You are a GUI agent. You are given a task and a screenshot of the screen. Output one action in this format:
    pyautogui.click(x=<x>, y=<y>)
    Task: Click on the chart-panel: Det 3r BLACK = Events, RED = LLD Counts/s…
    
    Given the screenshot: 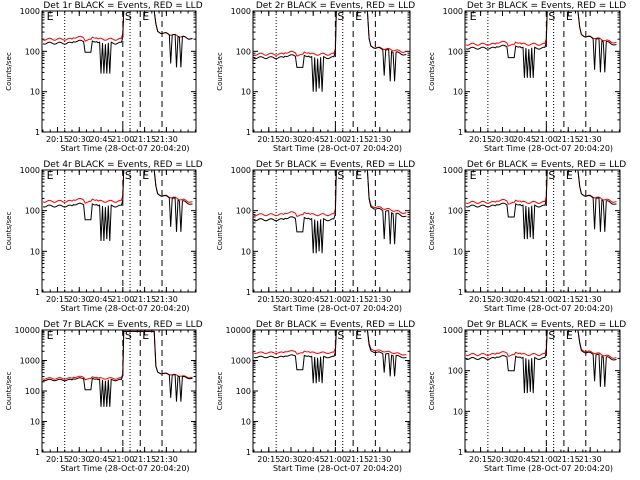 What is the action you would take?
    pyautogui.click(x=527, y=77)
    